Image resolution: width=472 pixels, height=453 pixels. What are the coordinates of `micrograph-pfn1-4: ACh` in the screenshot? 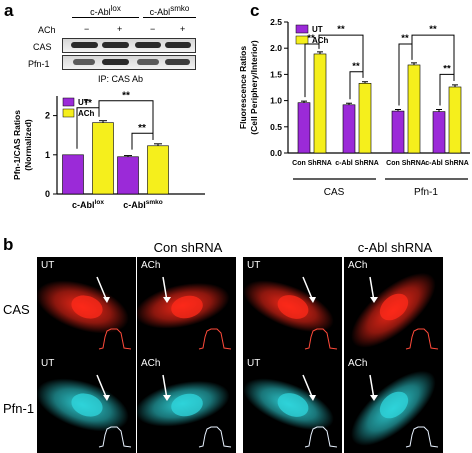 It's located at (393, 404).